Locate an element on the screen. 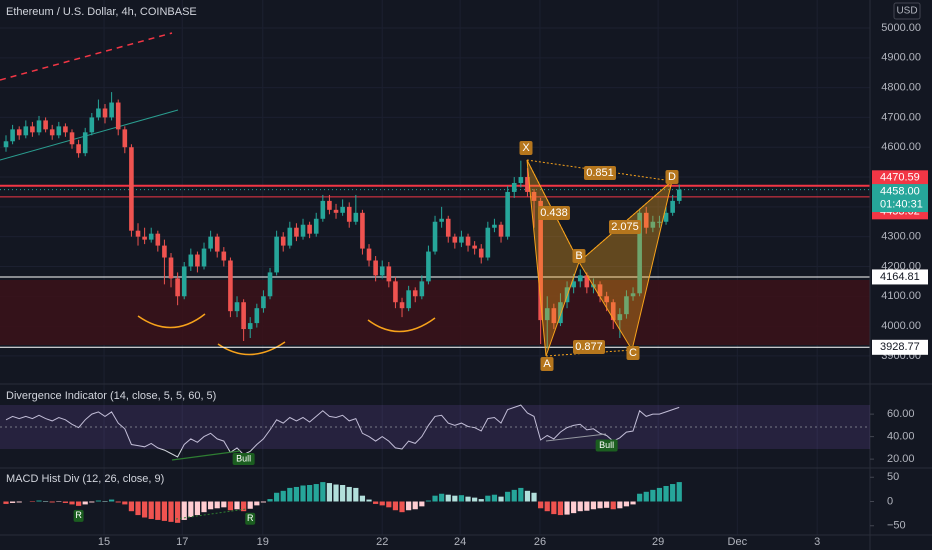 The image size is (932, 550). x-tick-label: 24 is located at coordinates (460, 542).